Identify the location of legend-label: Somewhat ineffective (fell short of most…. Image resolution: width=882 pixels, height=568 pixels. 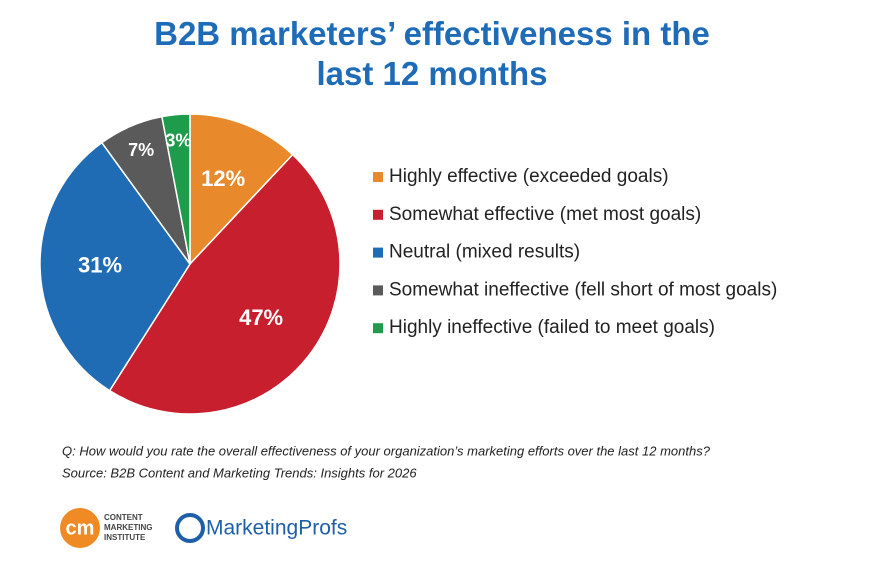
(583, 289).